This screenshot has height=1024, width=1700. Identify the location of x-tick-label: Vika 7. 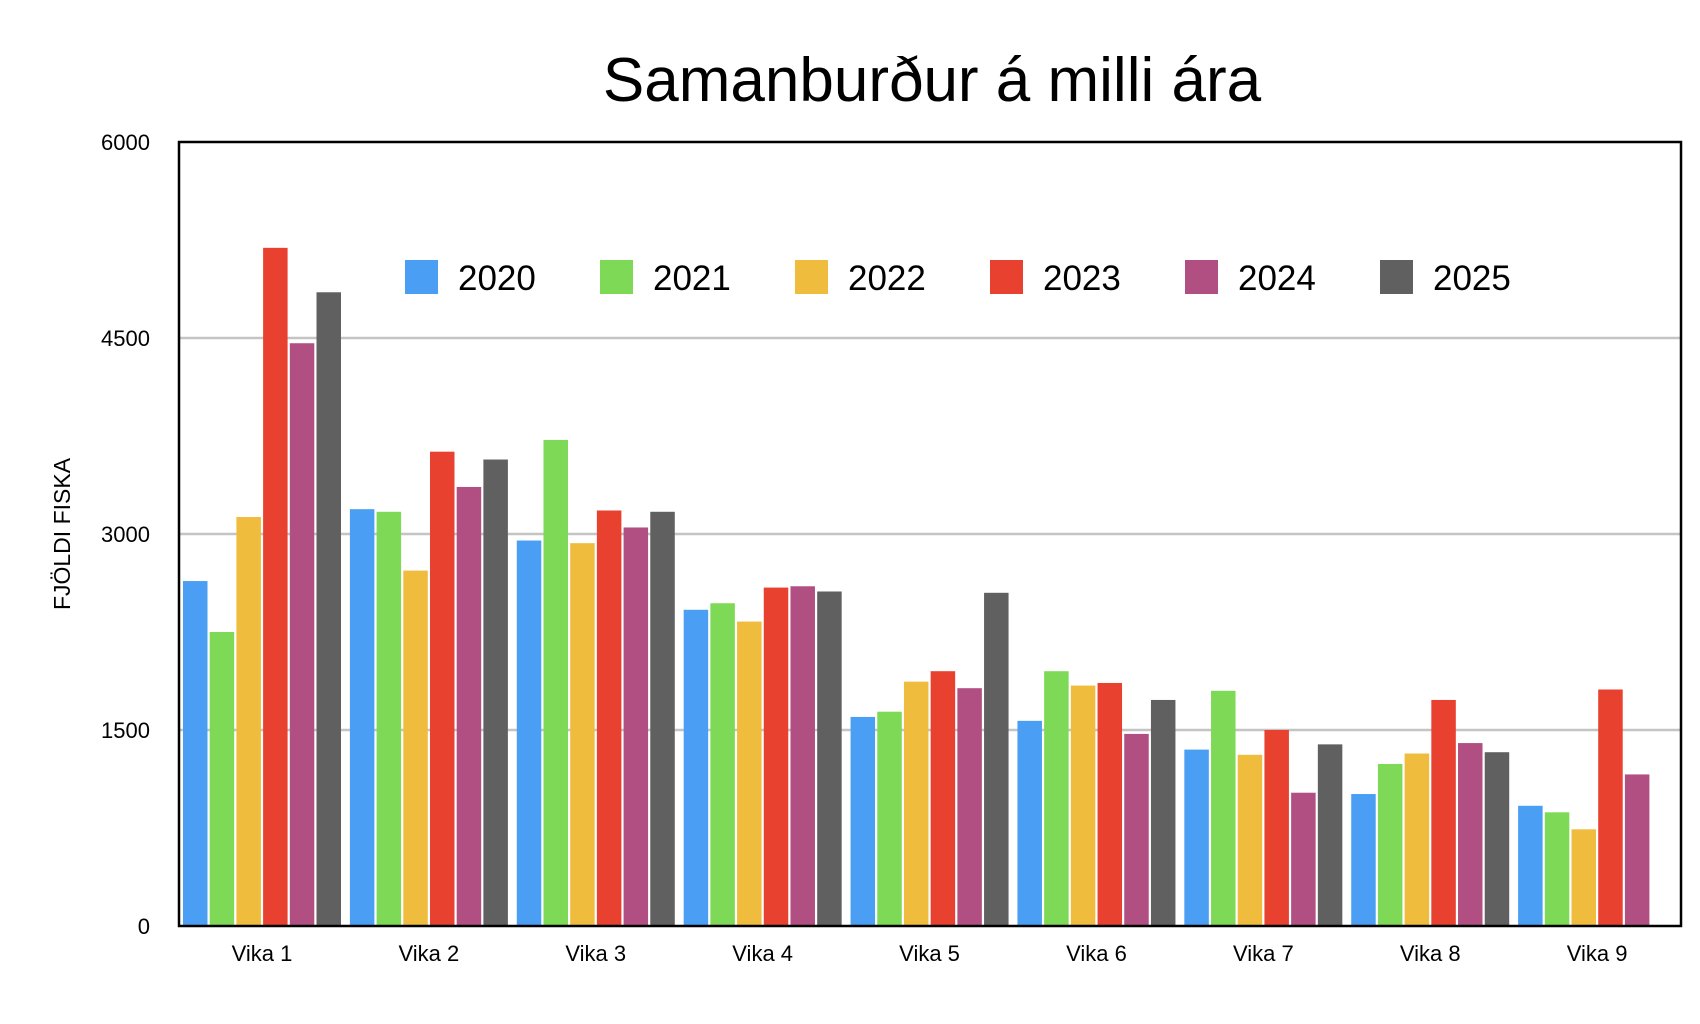
(1263, 953).